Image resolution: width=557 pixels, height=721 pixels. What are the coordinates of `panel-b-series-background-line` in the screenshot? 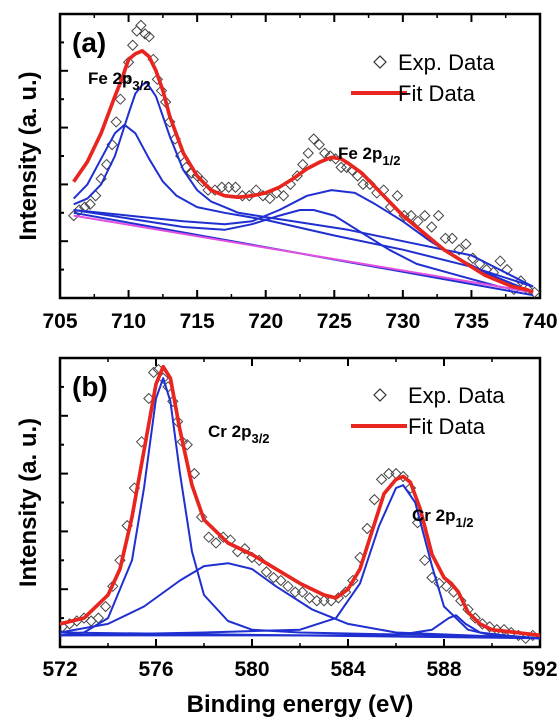 It's located at (300, 635).